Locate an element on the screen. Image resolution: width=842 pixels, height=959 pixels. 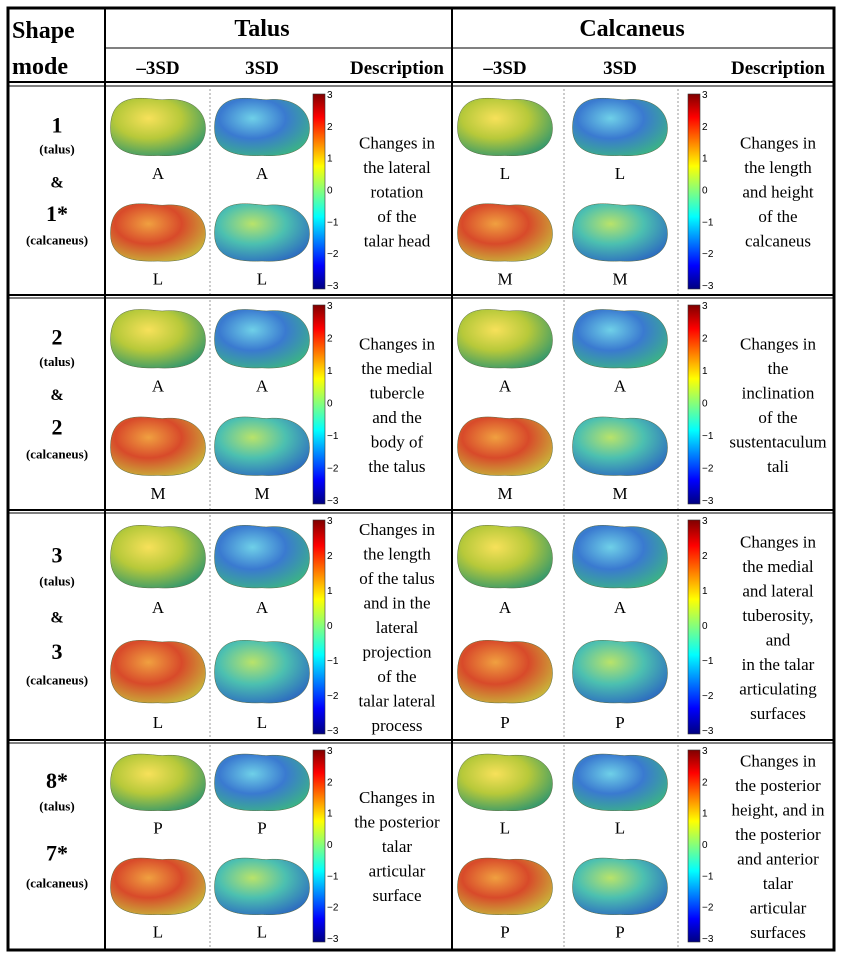
description: articular is located at coordinates (778, 907).